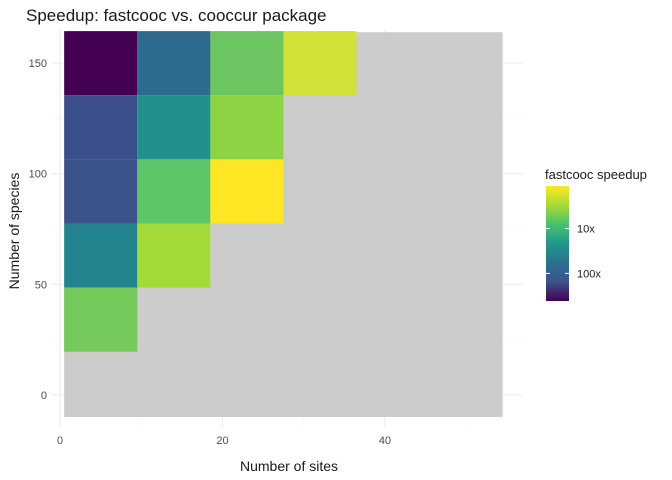 The image size is (672, 480). I want to click on y-tick-label: 0, so click(44, 396).